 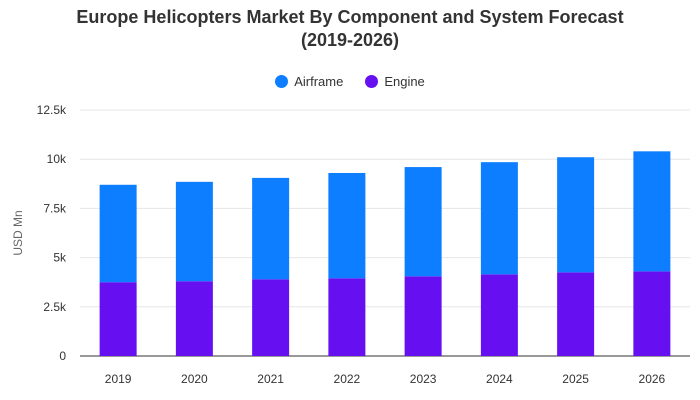 I want to click on legend-item-engine: Engine, so click(x=395, y=81).